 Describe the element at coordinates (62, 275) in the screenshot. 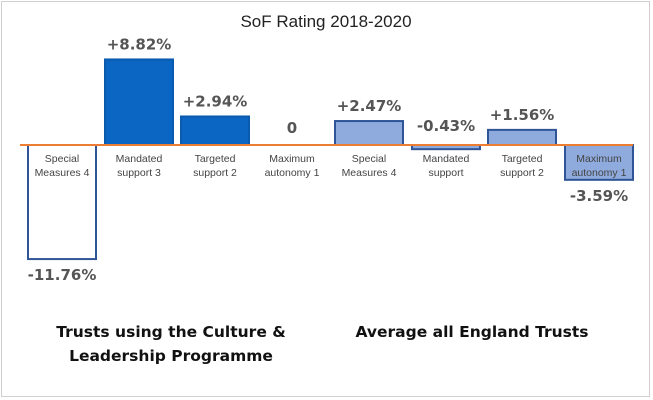

I see `value-label: -11.76%` at that location.